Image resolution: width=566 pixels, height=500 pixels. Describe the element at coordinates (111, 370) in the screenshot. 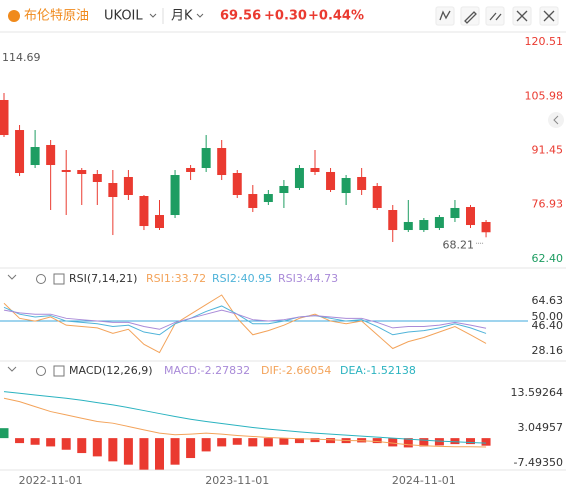

I see `macd-title: MACD(12,26,9)` at that location.